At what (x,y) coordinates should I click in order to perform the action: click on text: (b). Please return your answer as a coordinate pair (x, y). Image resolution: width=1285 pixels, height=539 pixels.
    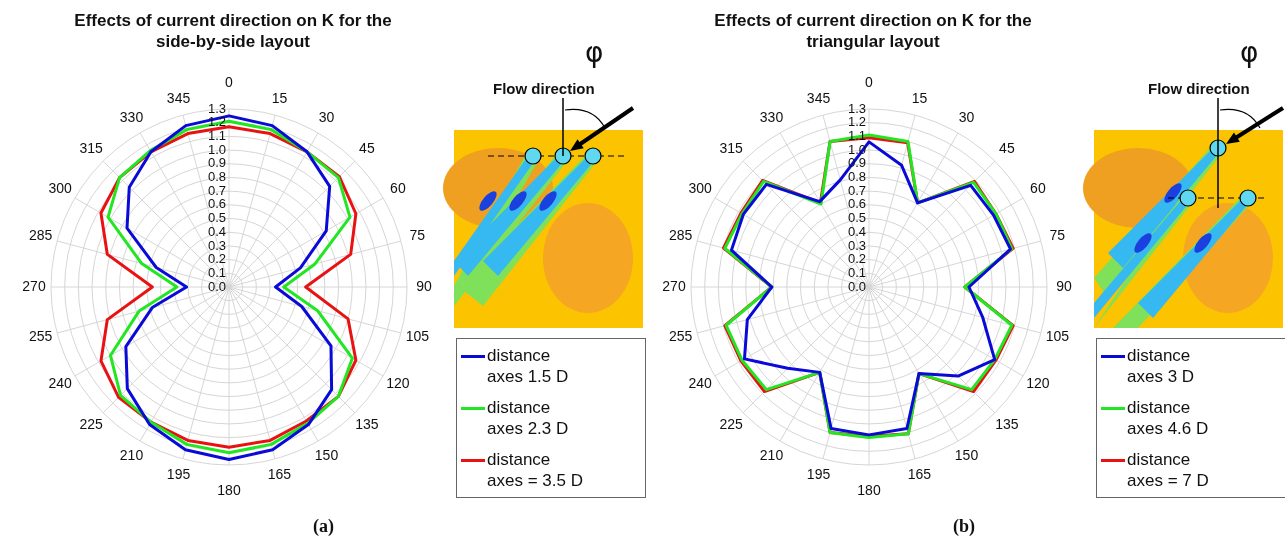
    Looking at the image, I should click on (964, 526).